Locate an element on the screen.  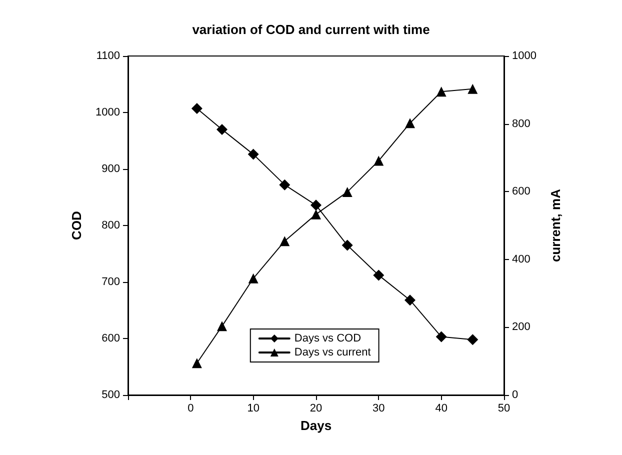
x-tick-label: 50 is located at coordinates (504, 408).